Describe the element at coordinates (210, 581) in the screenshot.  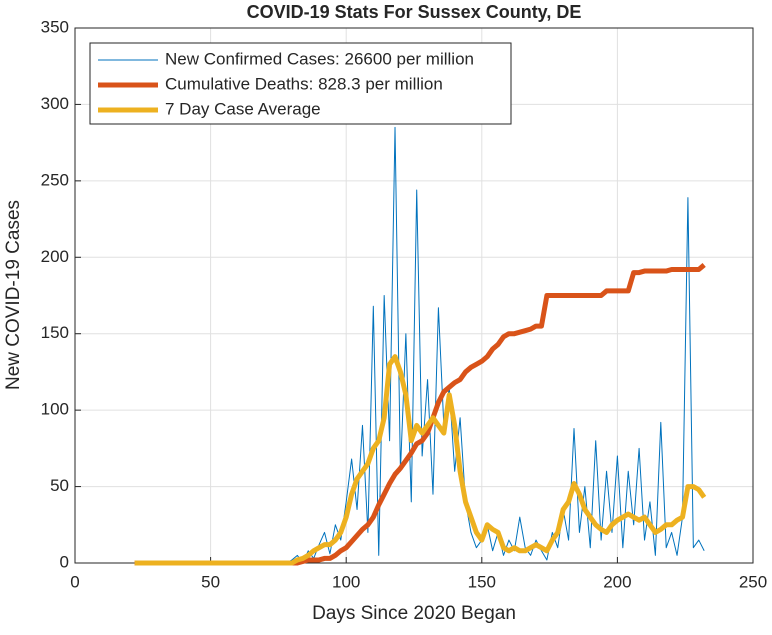
I see `x-tick-label: 50` at that location.